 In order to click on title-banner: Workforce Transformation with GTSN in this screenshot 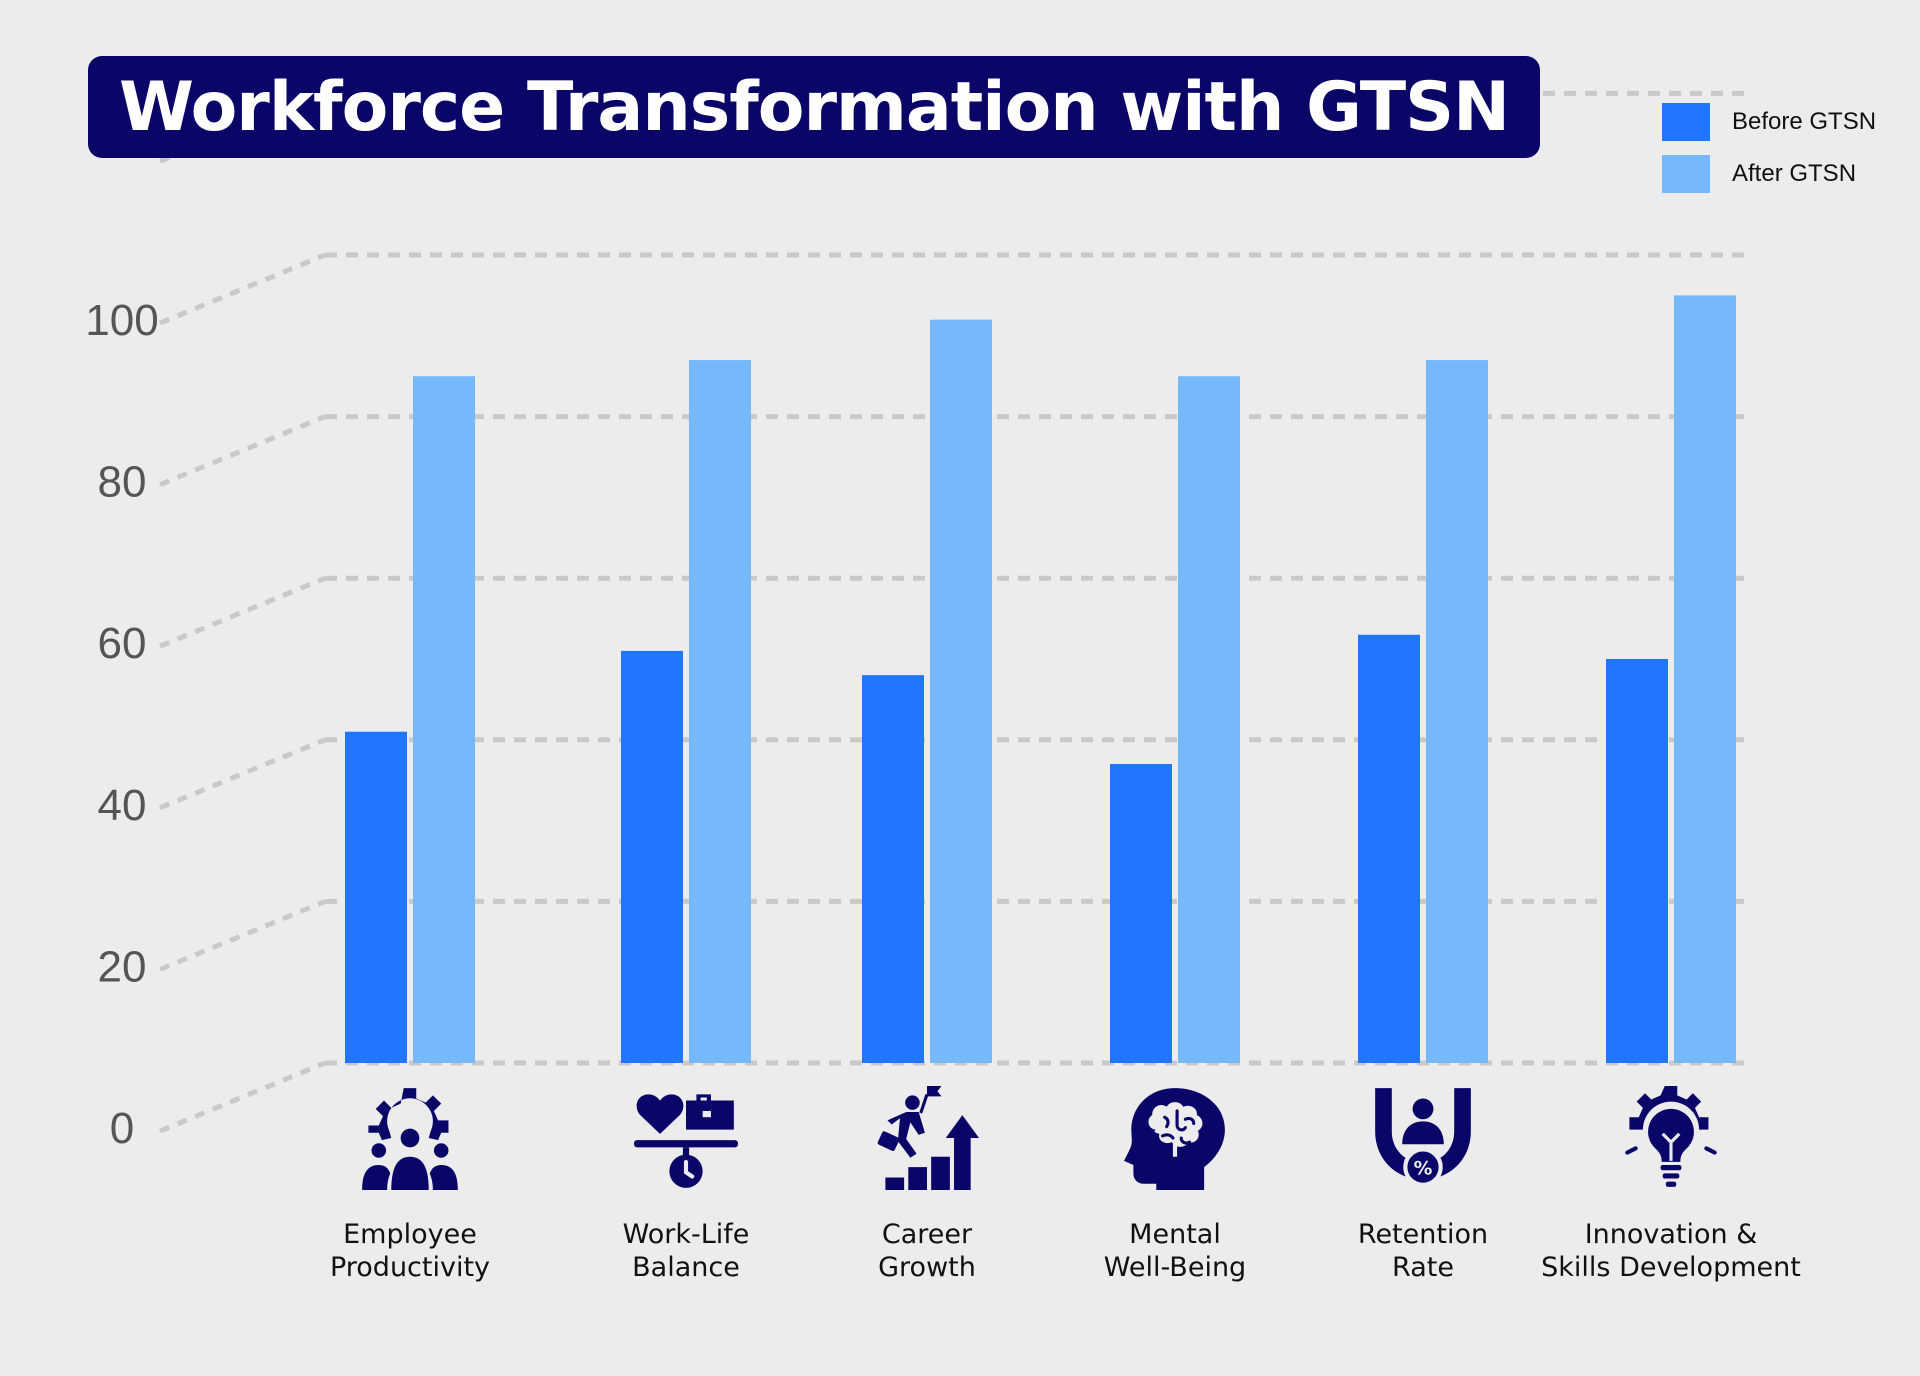, I will do `click(814, 107)`.